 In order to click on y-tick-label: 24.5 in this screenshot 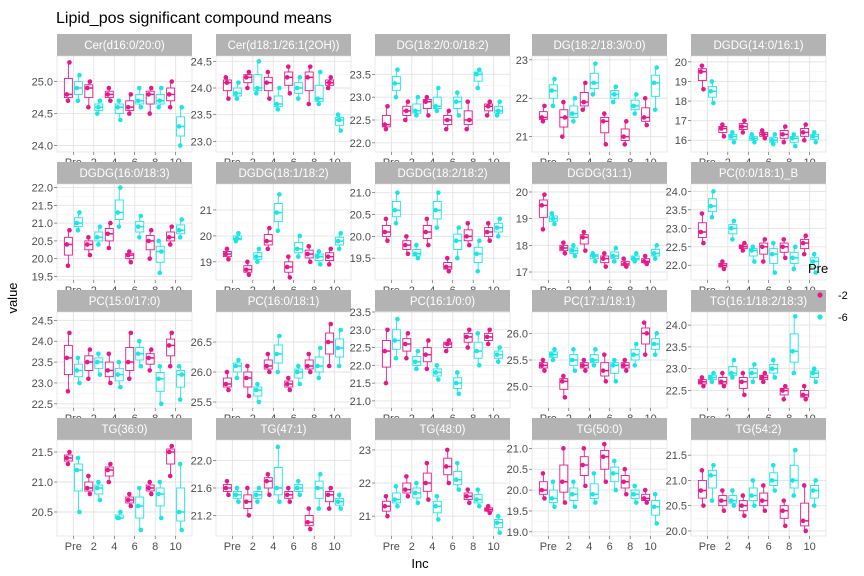, I will do `click(42, 321)`.